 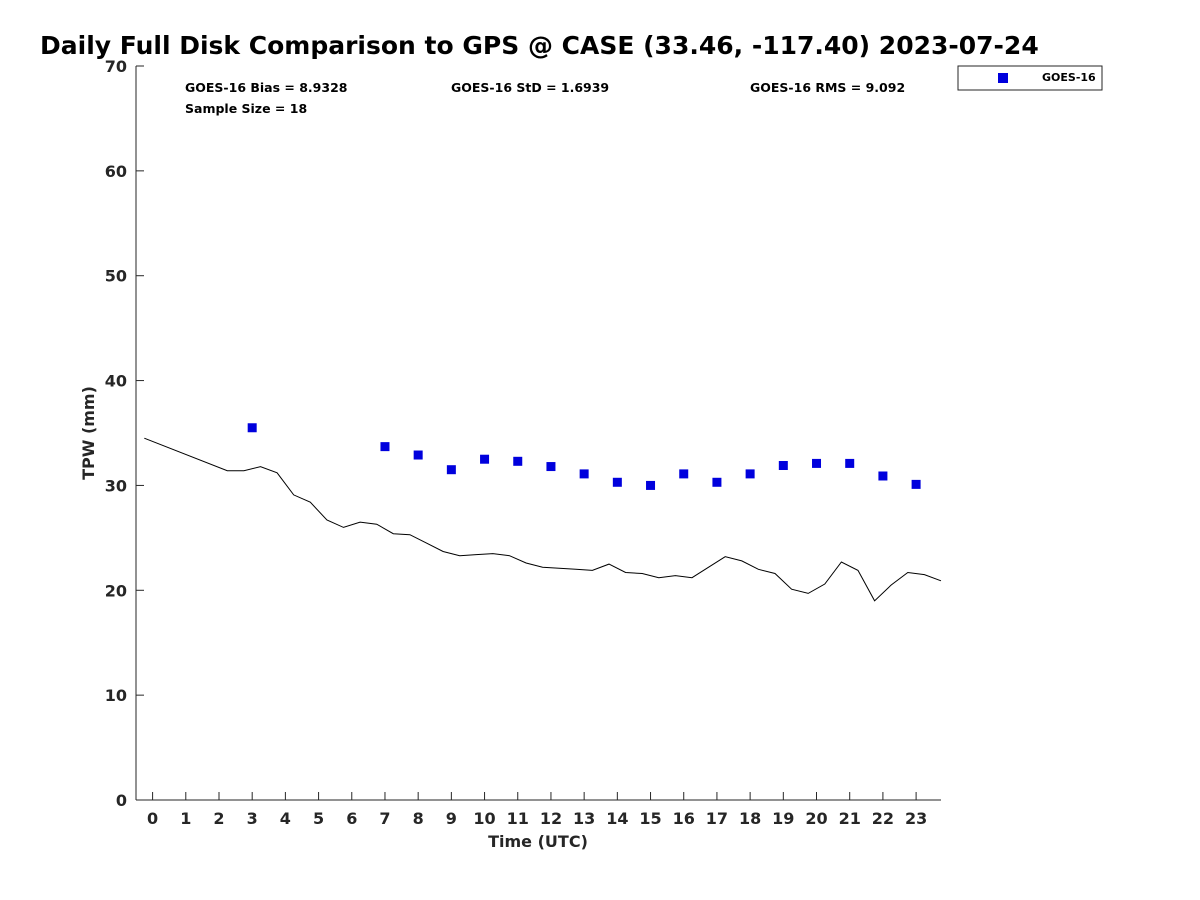 I want to click on x-tick-label: 19, so click(x=783, y=818).